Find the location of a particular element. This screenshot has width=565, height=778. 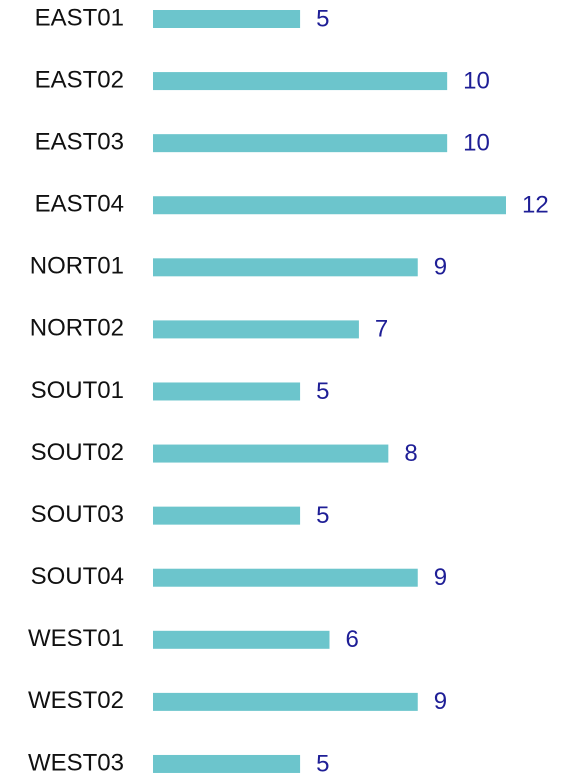

category-label: SOUT04 is located at coordinates (77, 576).